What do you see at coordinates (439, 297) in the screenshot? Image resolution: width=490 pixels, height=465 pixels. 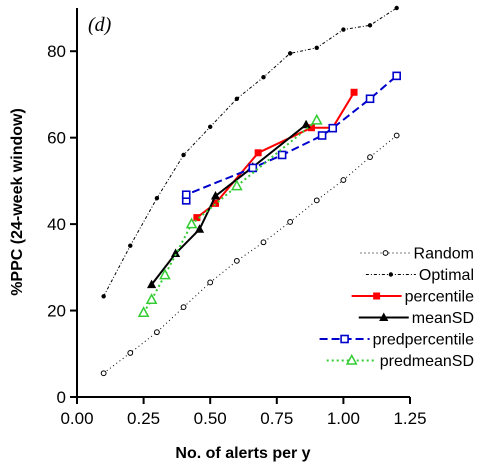 I see `legend-label-percentile: percentile` at bounding box center [439, 297].